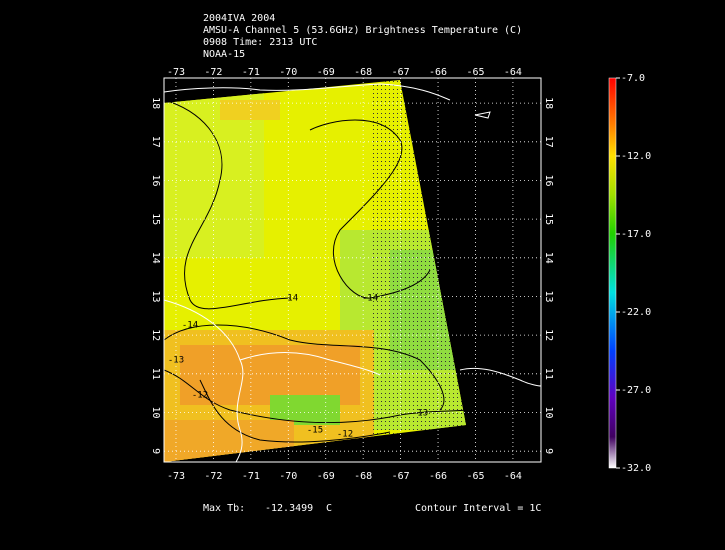  What do you see at coordinates (636, 312) in the screenshot?
I see `colorbar-tick-label: -22.0` at bounding box center [636, 312].